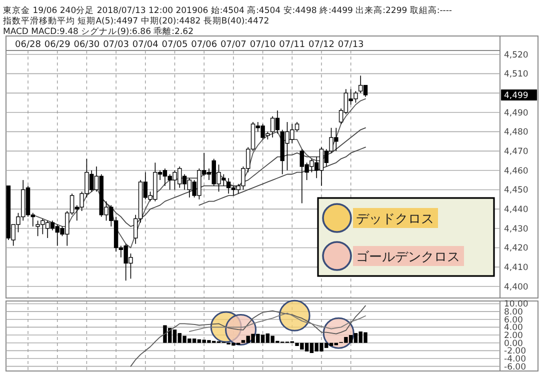 The image size is (543, 379). I want to click on y-tick-label: 4,420, so click(516, 249).